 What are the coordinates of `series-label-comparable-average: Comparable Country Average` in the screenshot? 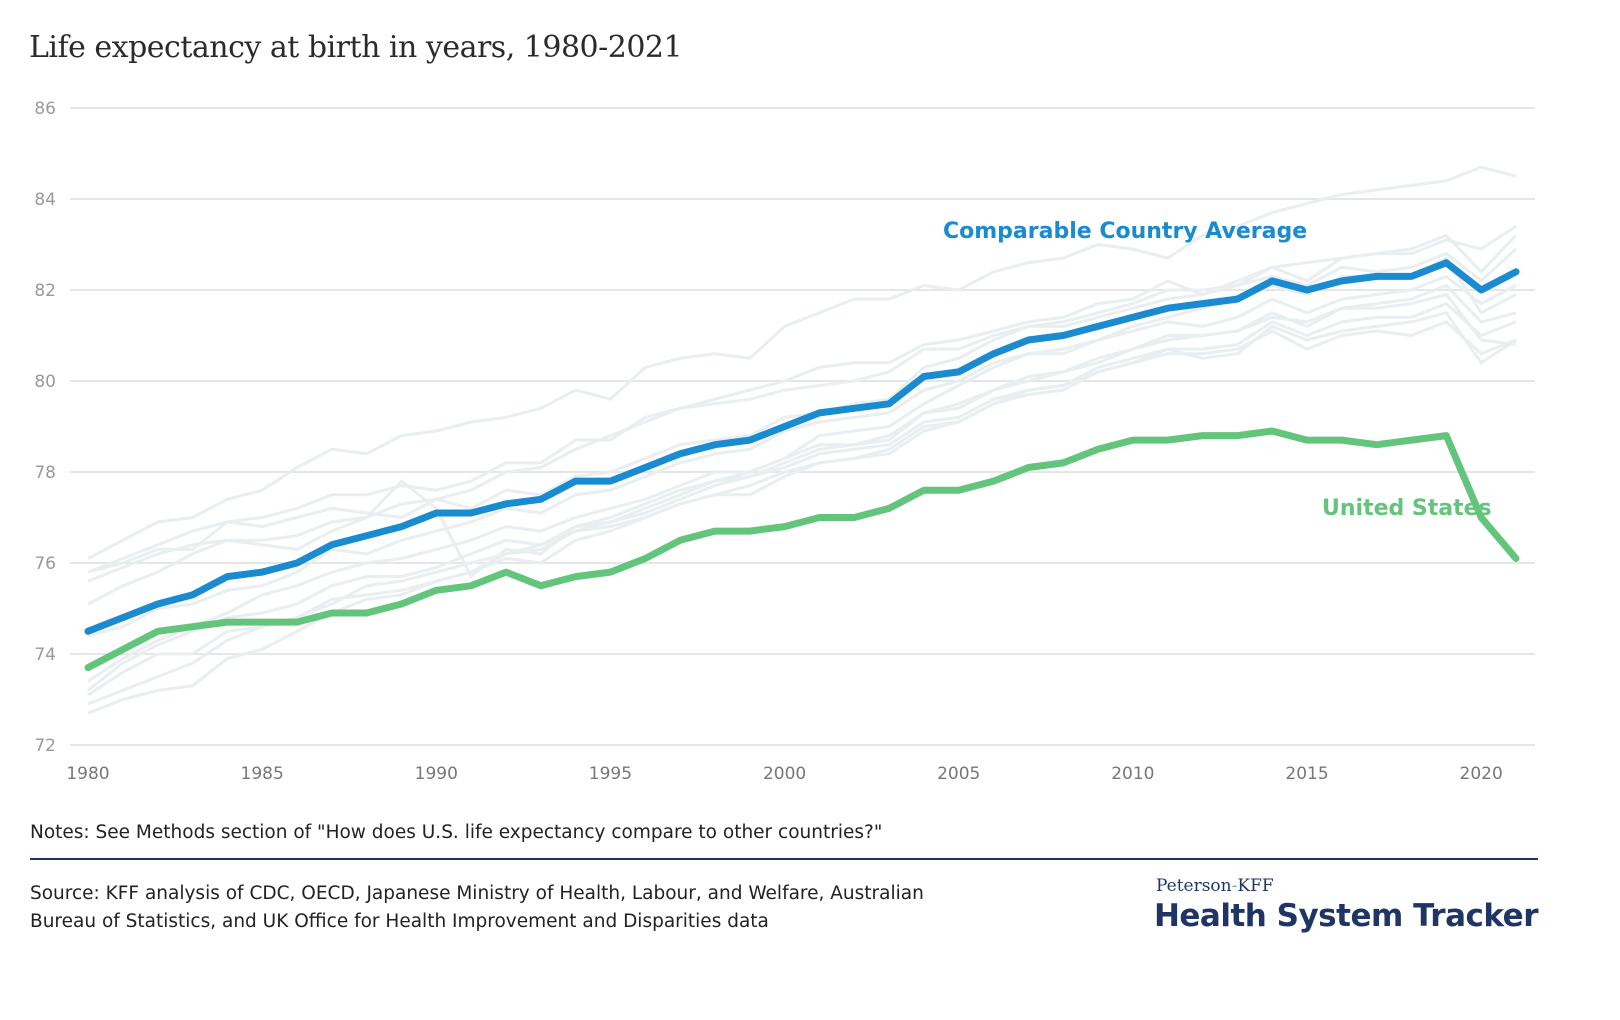 It's located at (1125, 231).